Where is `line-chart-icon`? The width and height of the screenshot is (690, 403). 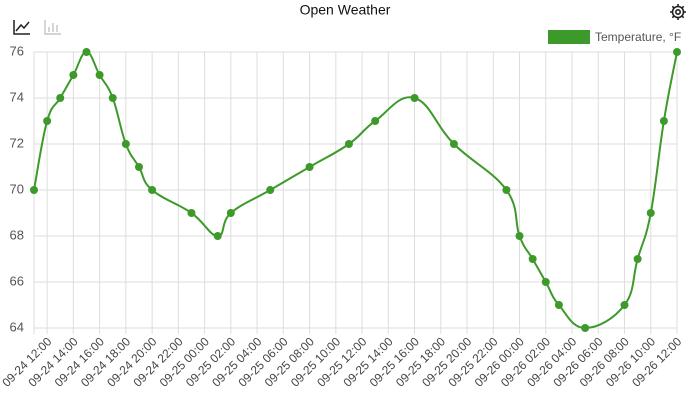 line-chart-icon is located at coordinates (21, 27).